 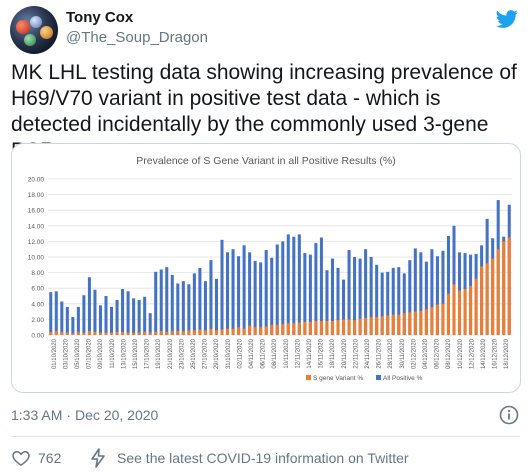 What do you see at coordinates (507, 19) in the screenshot?
I see `twitter-bird-icon` at bounding box center [507, 19].